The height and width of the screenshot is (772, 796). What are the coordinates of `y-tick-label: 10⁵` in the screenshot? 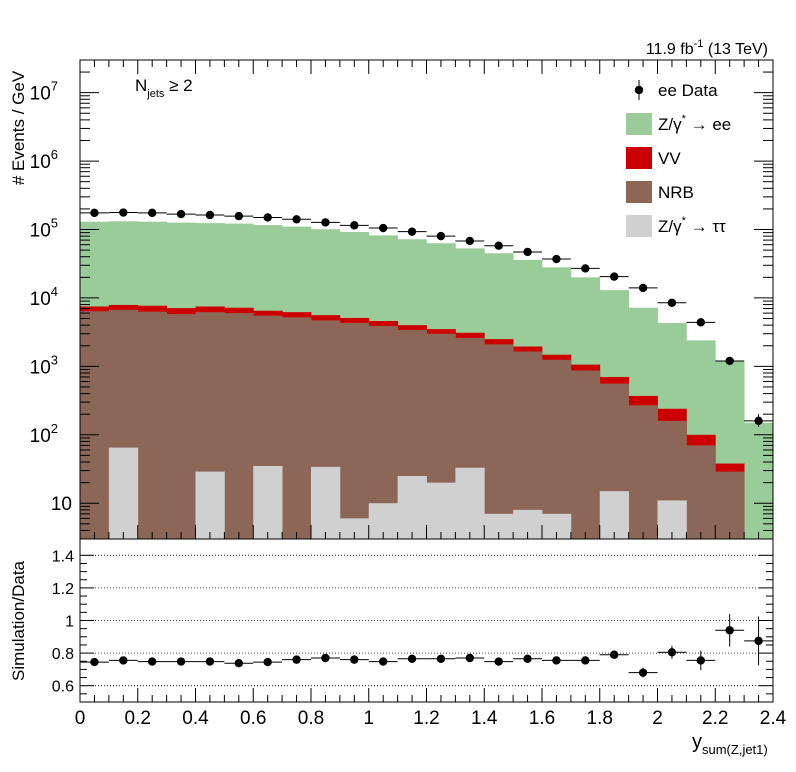 It's located at (44, 229).